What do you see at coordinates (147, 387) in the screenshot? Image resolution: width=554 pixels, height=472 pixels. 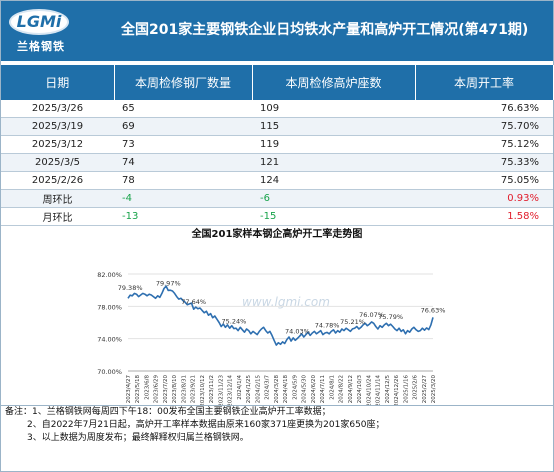 I see `x-tick-label: 2023/6/8` at bounding box center [147, 387].